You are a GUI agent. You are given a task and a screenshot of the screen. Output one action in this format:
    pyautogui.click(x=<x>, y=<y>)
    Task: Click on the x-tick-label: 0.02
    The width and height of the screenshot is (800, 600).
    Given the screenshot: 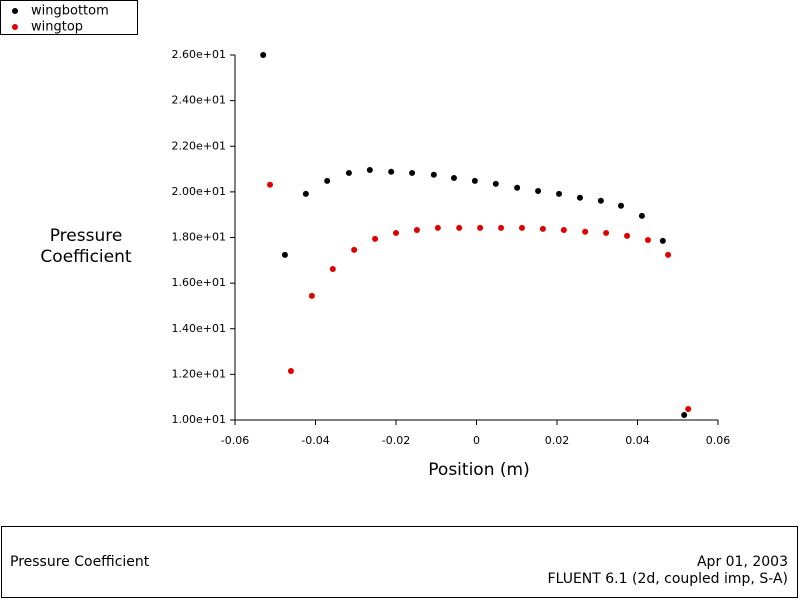 What is the action you would take?
    pyautogui.click(x=557, y=440)
    